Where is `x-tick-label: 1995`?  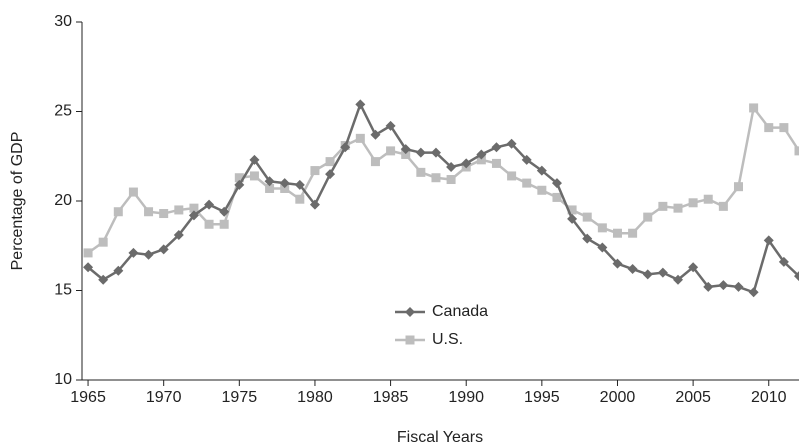 x-tick-label: 1995 is located at coordinates (542, 397).